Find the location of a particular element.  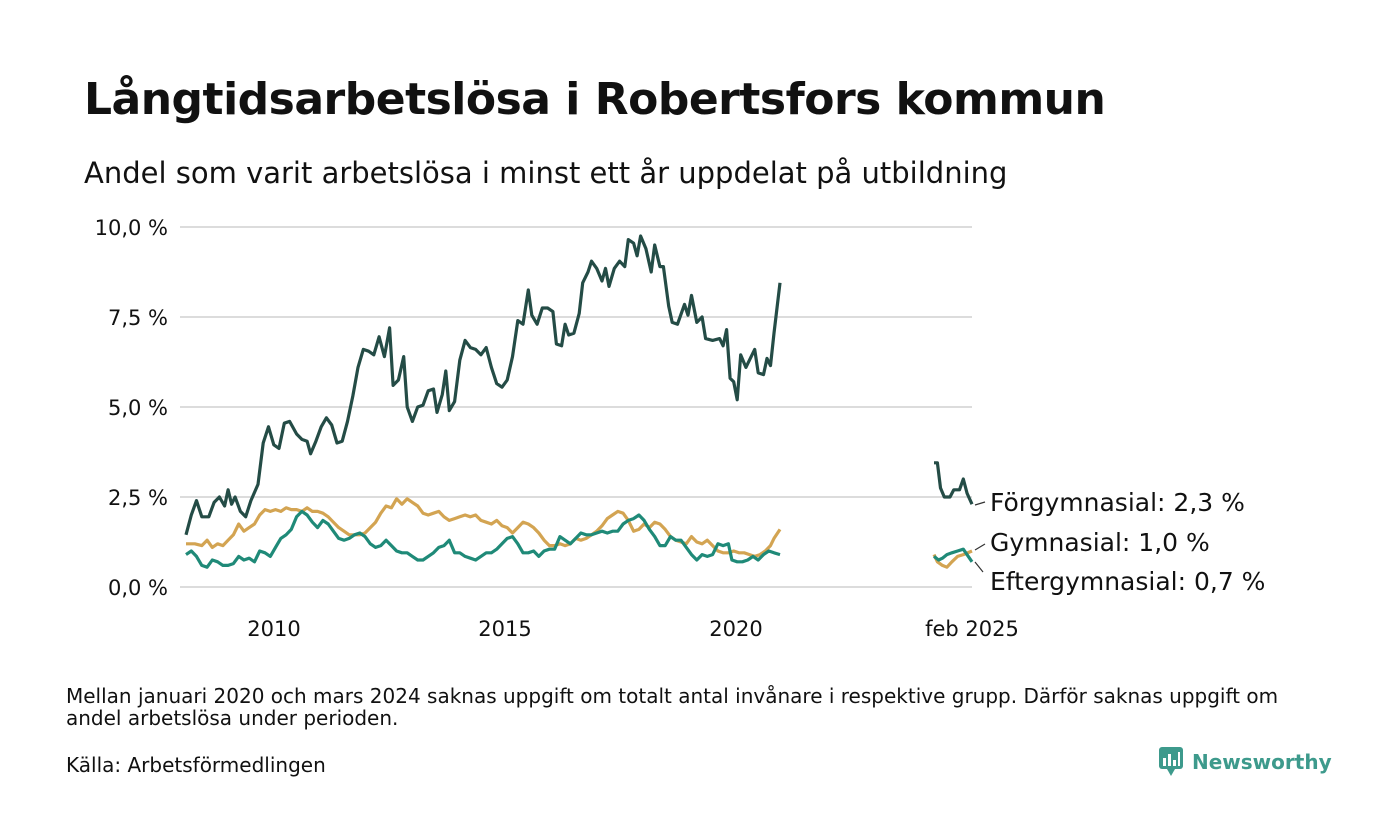

y-tick-label: 0,0 % is located at coordinates (138, 588).